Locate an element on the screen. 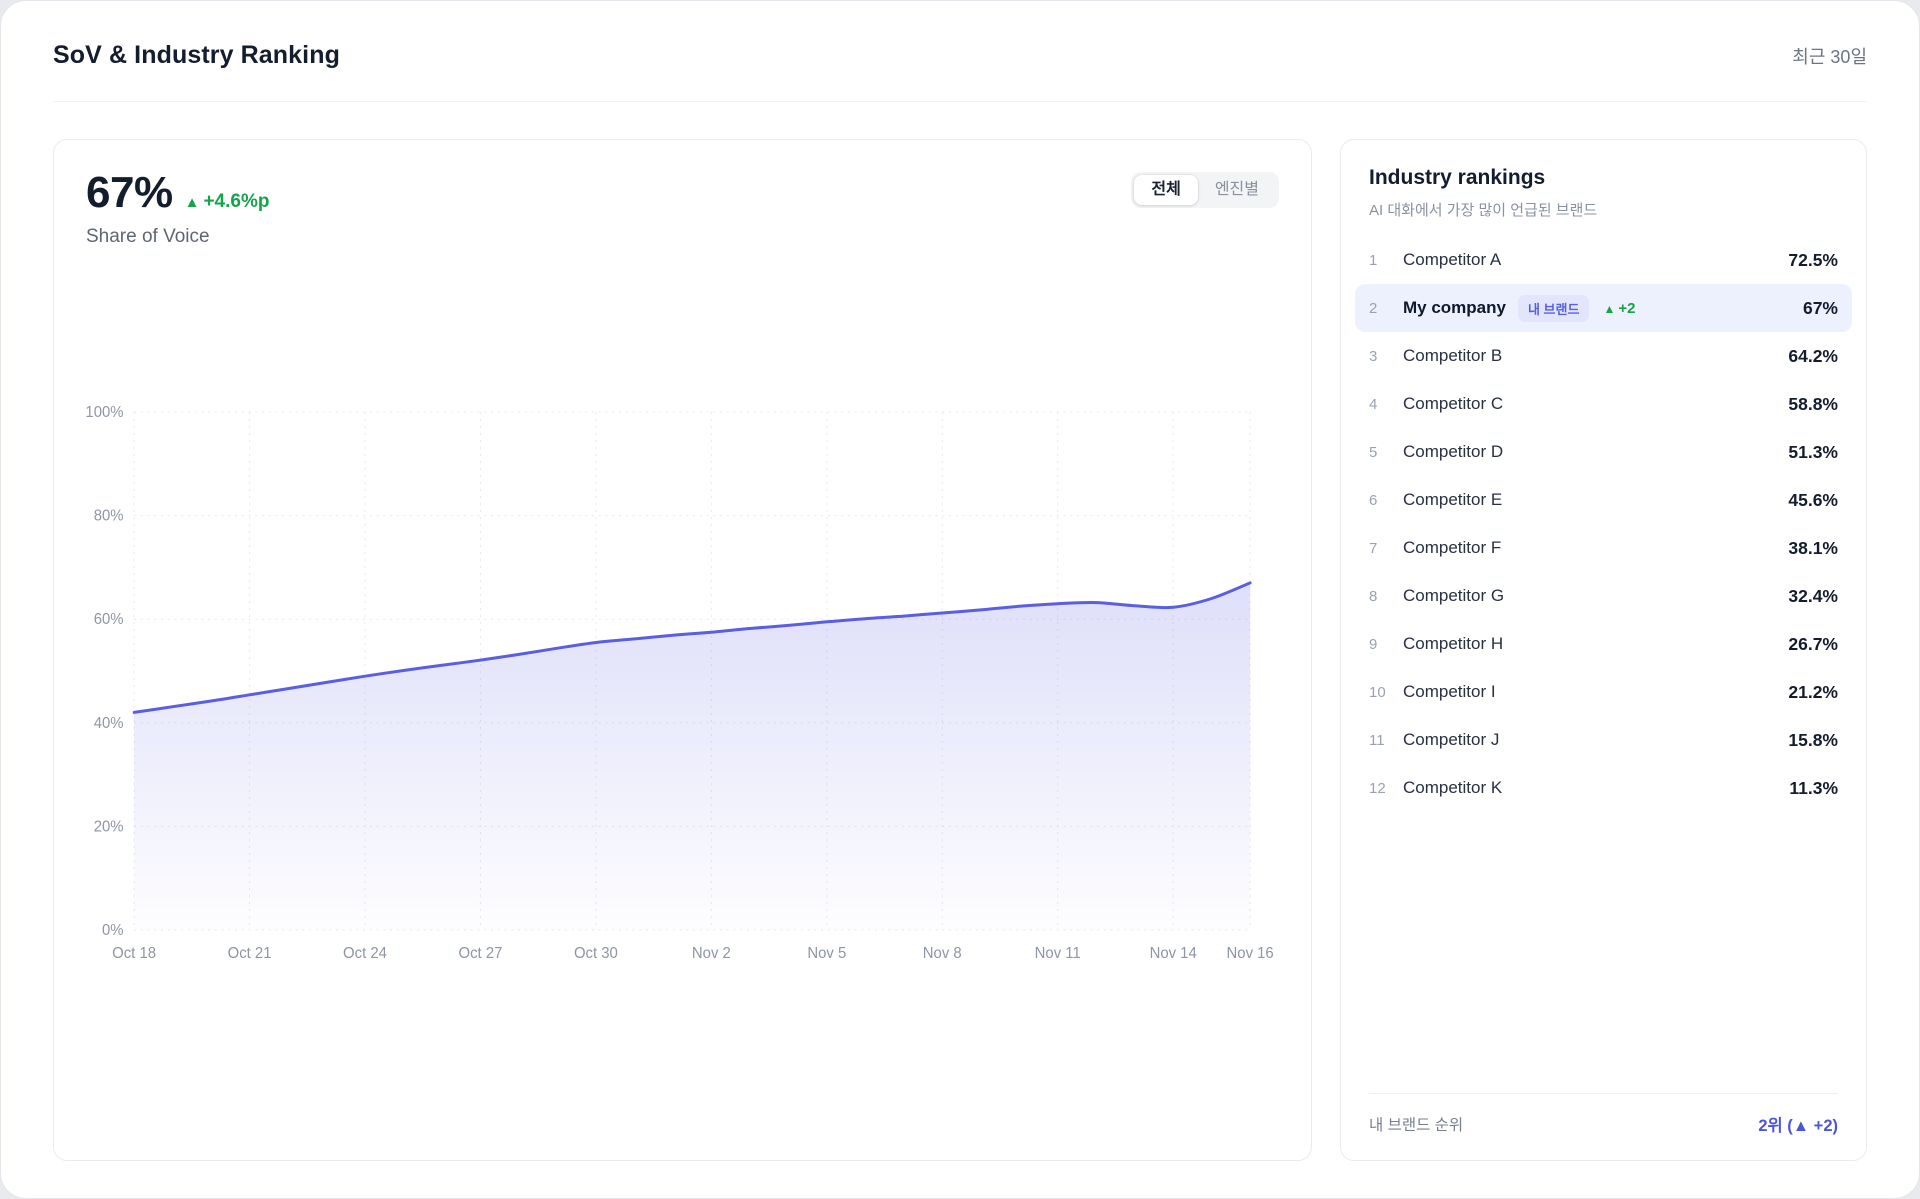 The image size is (1920, 1199). brand-name: Competitor K is located at coordinates (1453, 787).